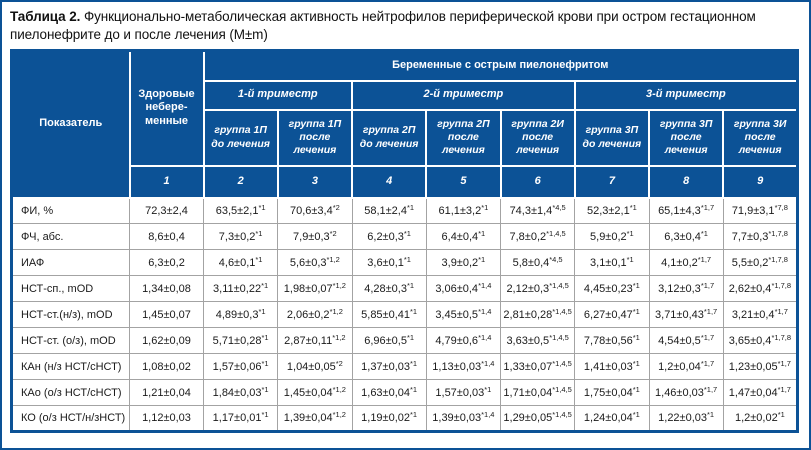 The height and width of the screenshot is (450, 811). Describe the element at coordinates (389, 418) in the screenshot. I see `data-cell: 1,19±0,02*1` at that location.